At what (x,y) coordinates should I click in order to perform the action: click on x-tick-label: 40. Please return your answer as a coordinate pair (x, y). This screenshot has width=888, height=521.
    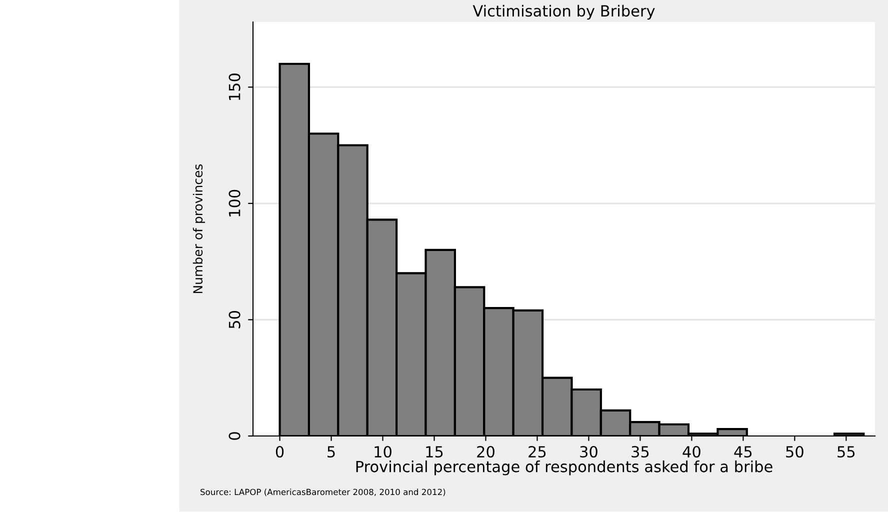
    Looking at the image, I should click on (691, 452).